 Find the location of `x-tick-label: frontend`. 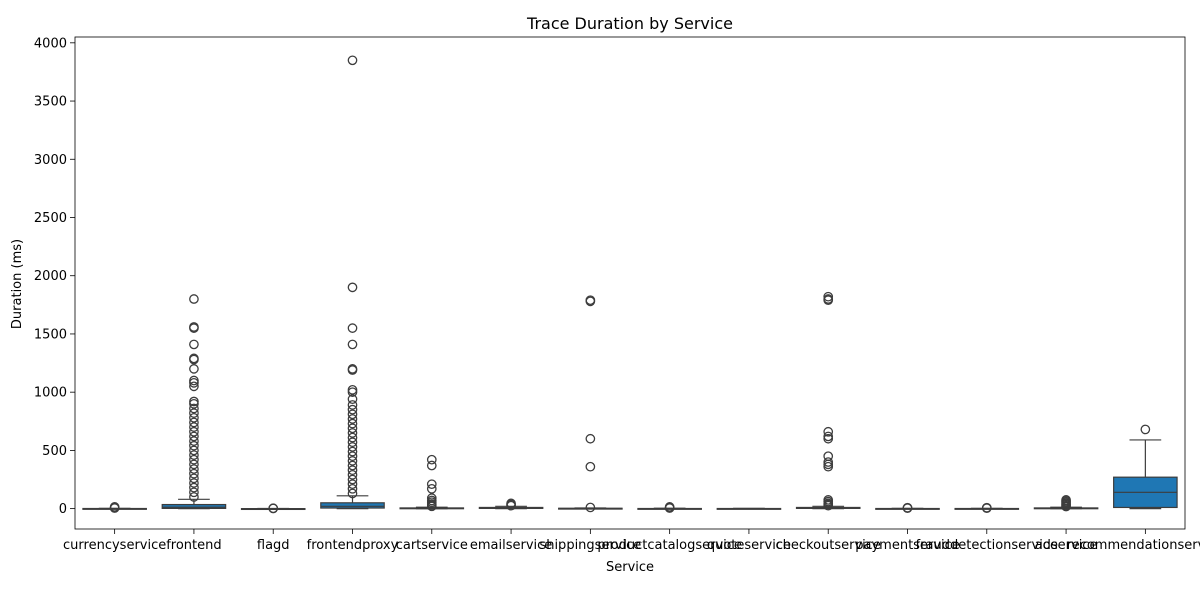

x-tick-label: frontend is located at coordinates (193, 545).